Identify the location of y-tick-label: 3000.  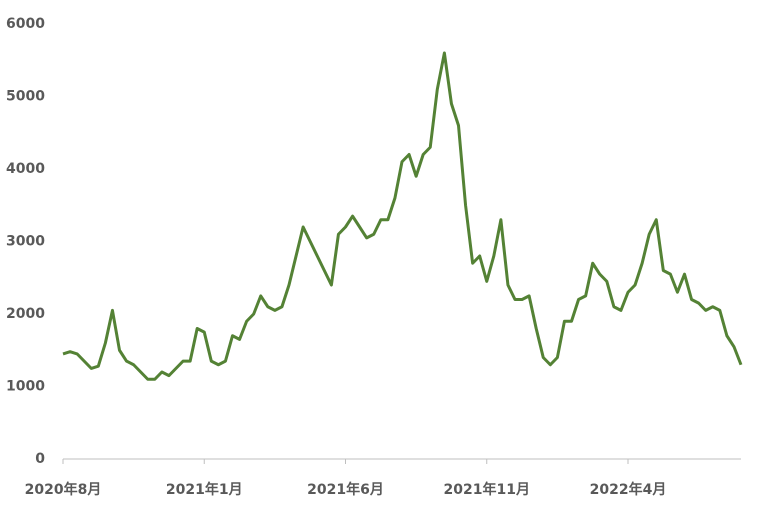
(25, 242).